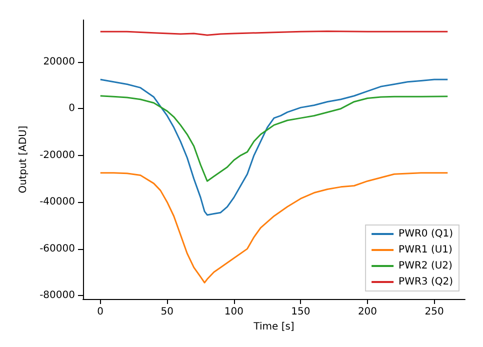 This screenshot has height=347, width=483. I want to click on x-tick-label: 100, so click(234, 312).